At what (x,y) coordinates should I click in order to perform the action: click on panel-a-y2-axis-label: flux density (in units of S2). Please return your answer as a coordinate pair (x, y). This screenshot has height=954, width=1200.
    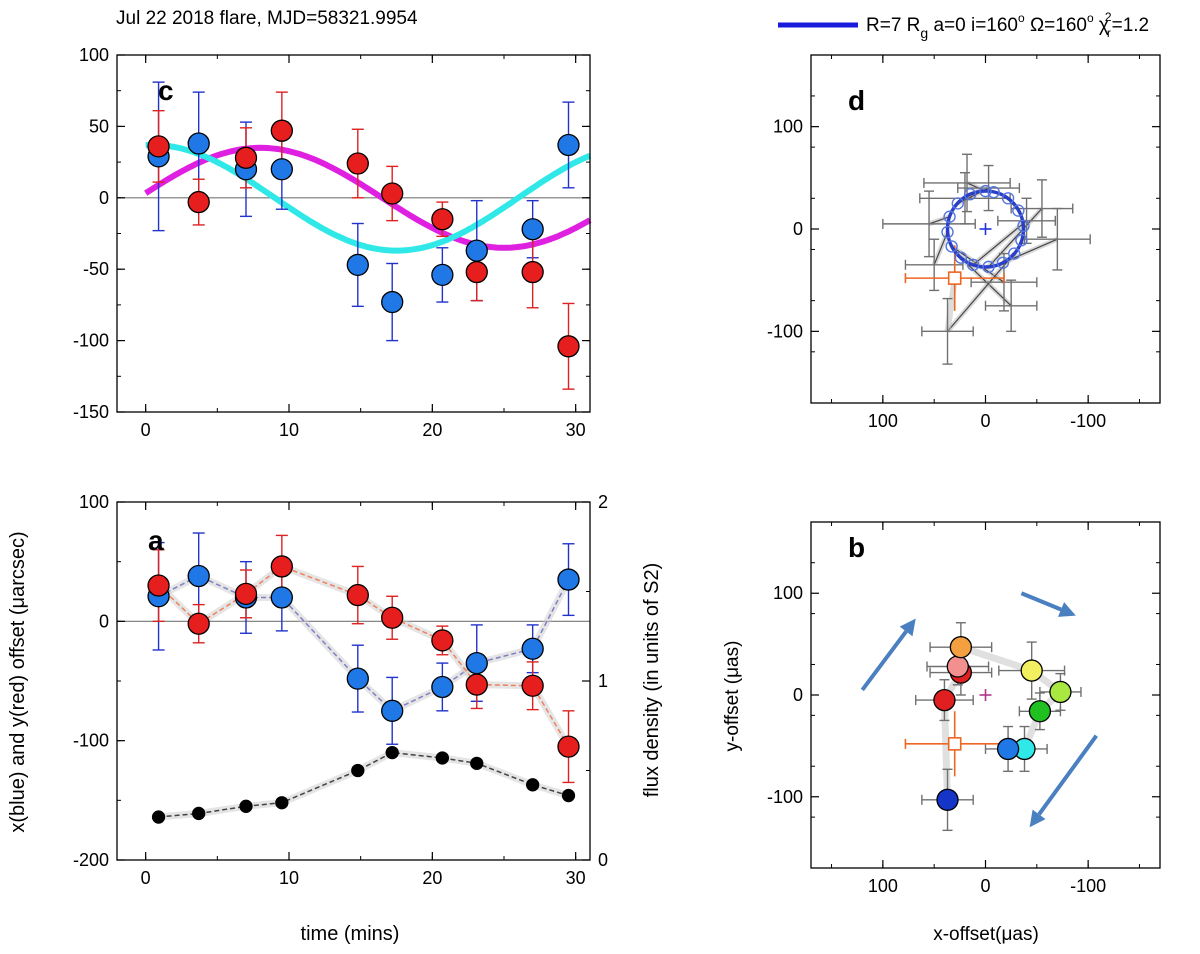
    Looking at the image, I should click on (652, 680).